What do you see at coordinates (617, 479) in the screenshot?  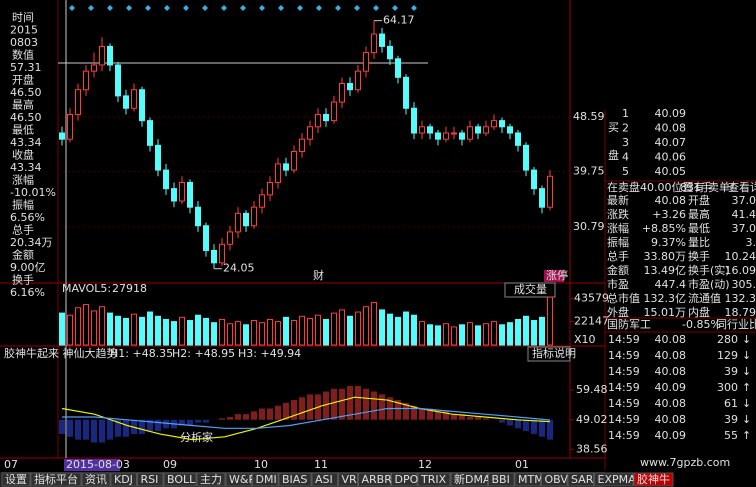 I see `tab-label: EXPMA` at bounding box center [617, 479].